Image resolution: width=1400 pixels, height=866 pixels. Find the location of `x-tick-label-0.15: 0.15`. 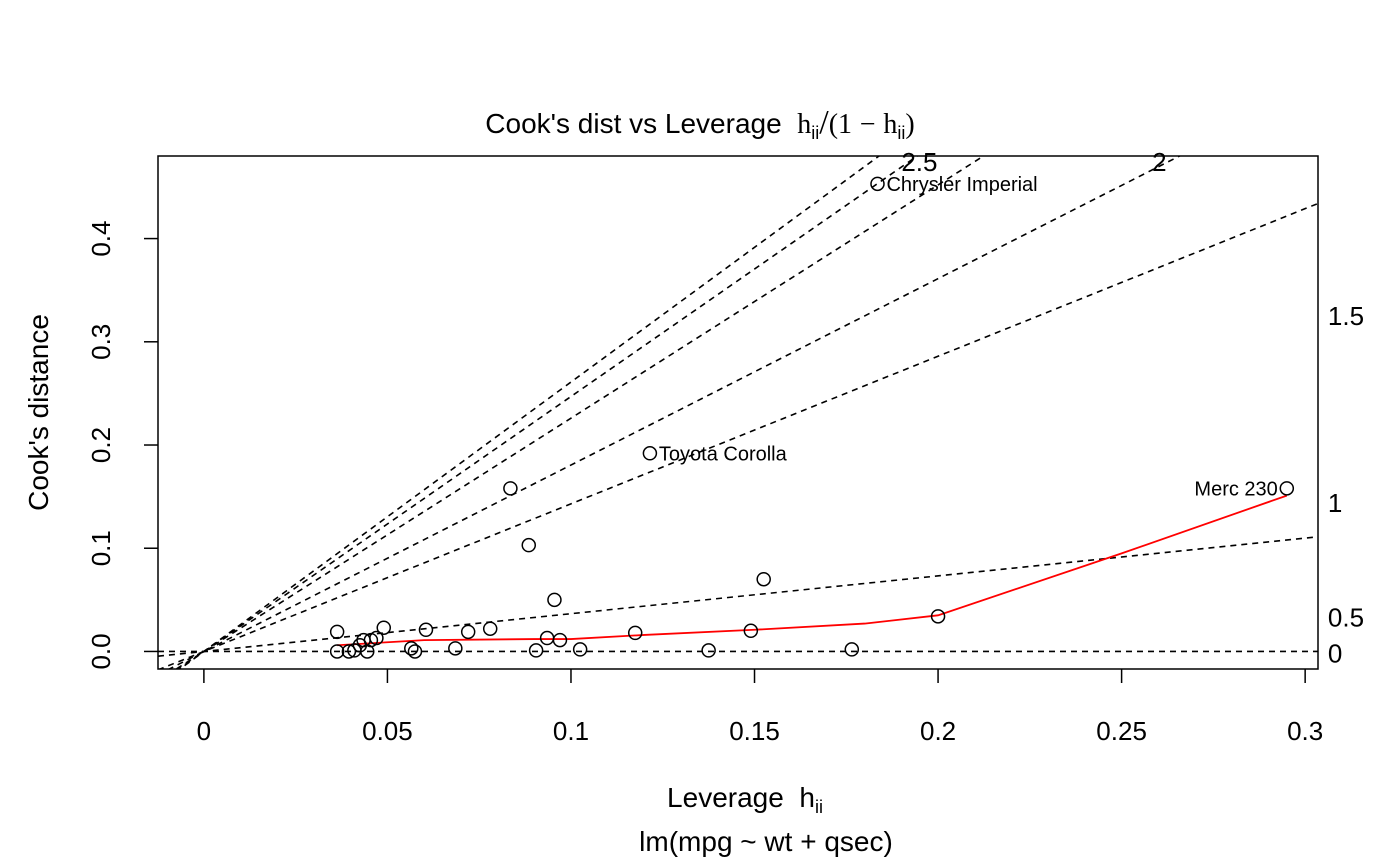

x-tick-label-0.15: 0.15 is located at coordinates (754, 731).